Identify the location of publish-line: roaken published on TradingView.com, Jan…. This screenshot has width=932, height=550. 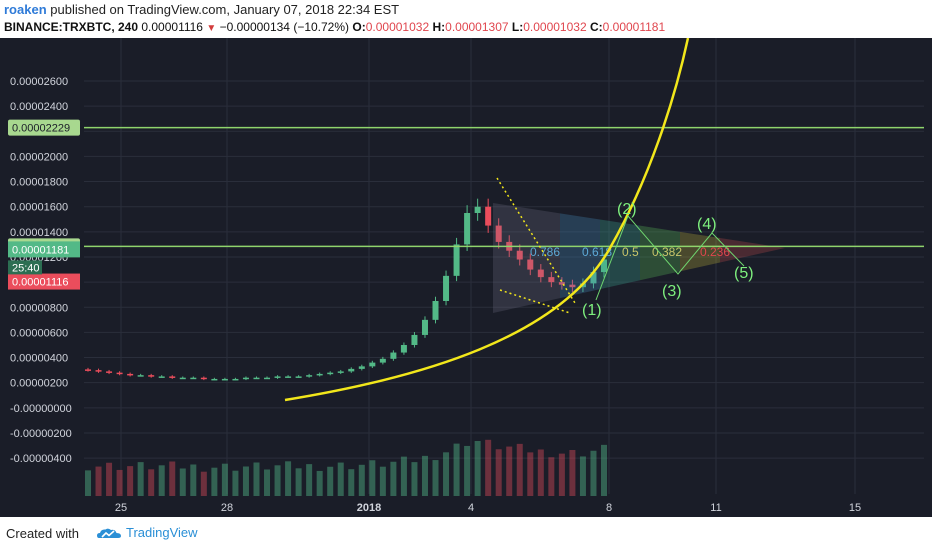
(201, 9).